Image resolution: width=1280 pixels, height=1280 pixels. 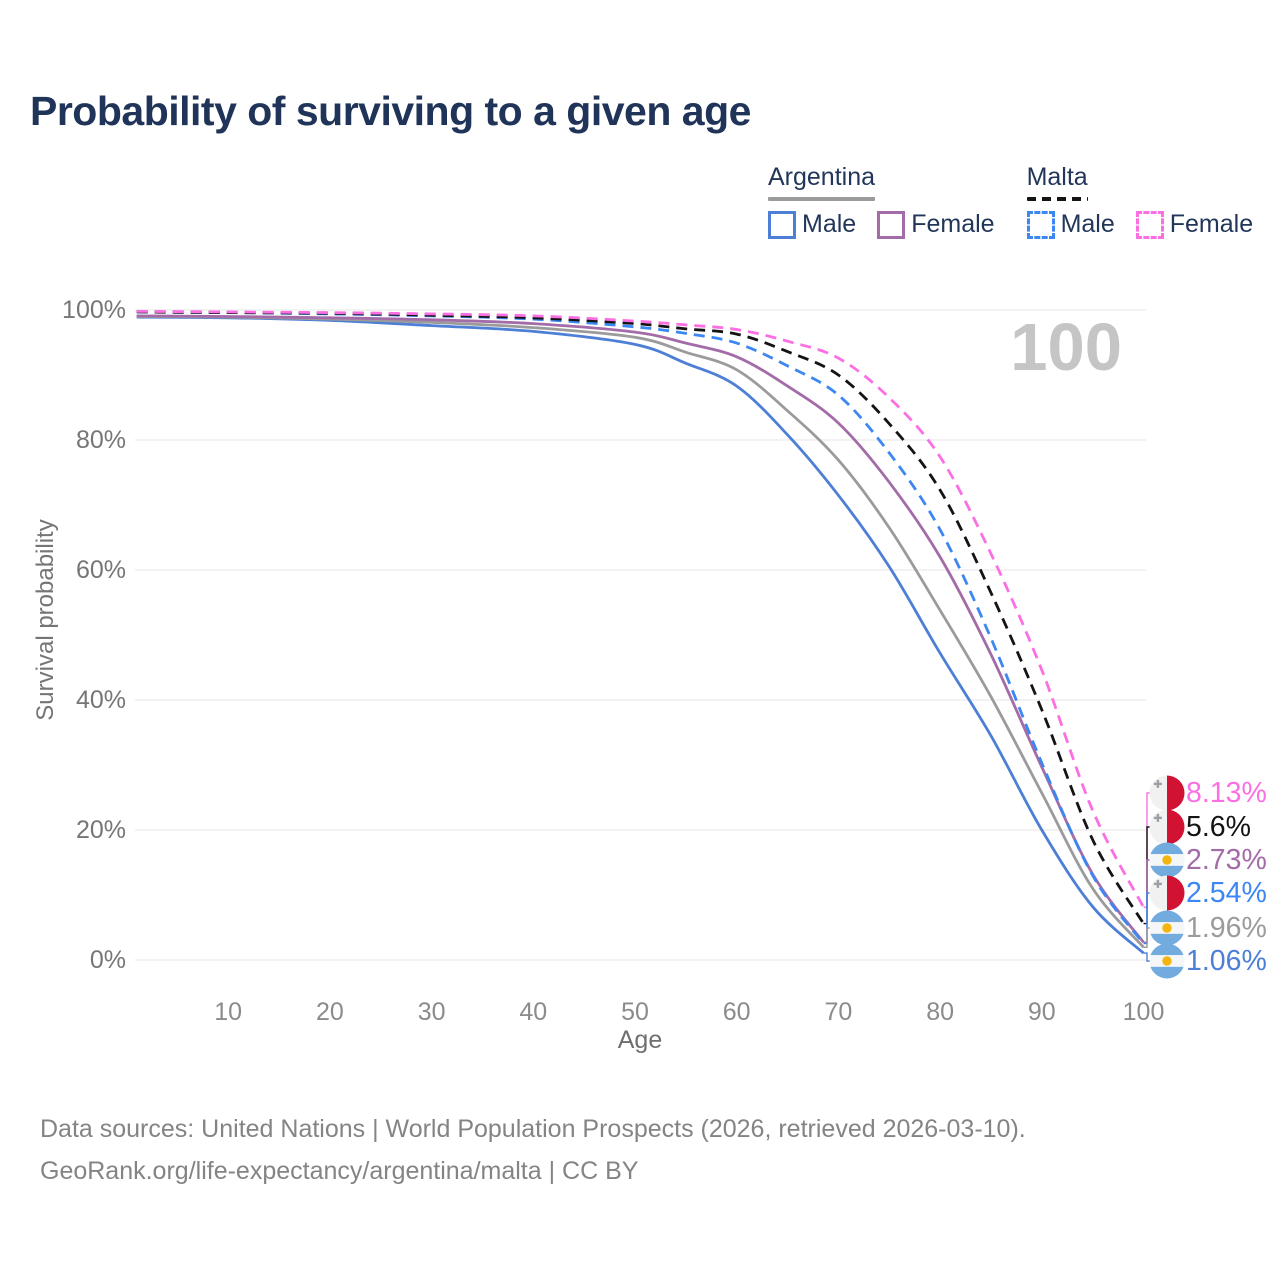 I want to click on end-label-argentina-total: 1.96%, so click(x=1226, y=928).